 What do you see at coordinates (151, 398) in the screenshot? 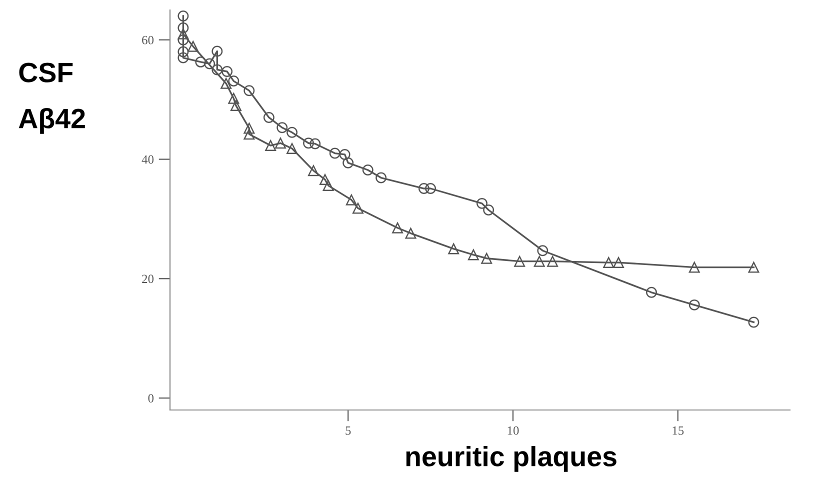
I see `y-tick-label: 0` at bounding box center [151, 398].